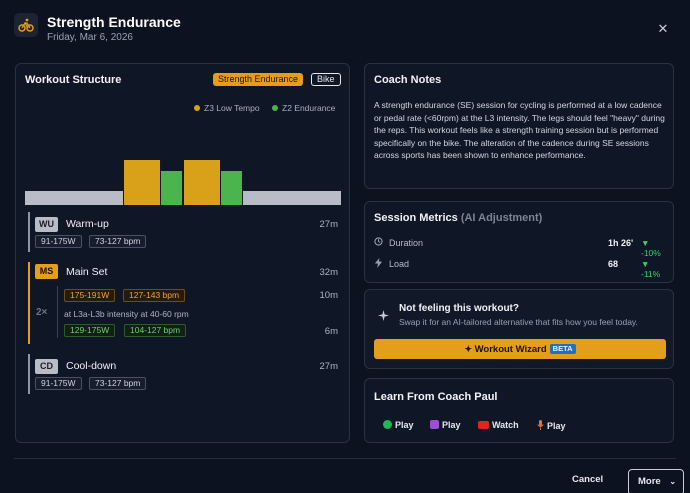  Describe the element at coordinates (408, 80) in the screenshot. I see `coach-notes-title: Coach Notes` at that location.